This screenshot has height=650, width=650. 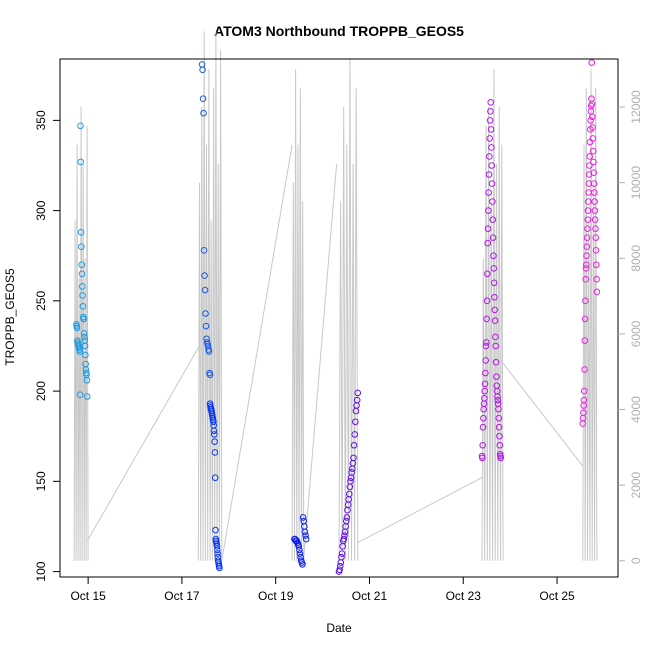 What do you see at coordinates (41, 481) in the screenshot?
I see `y-tick-label: 150` at bounding box center [41, 481].